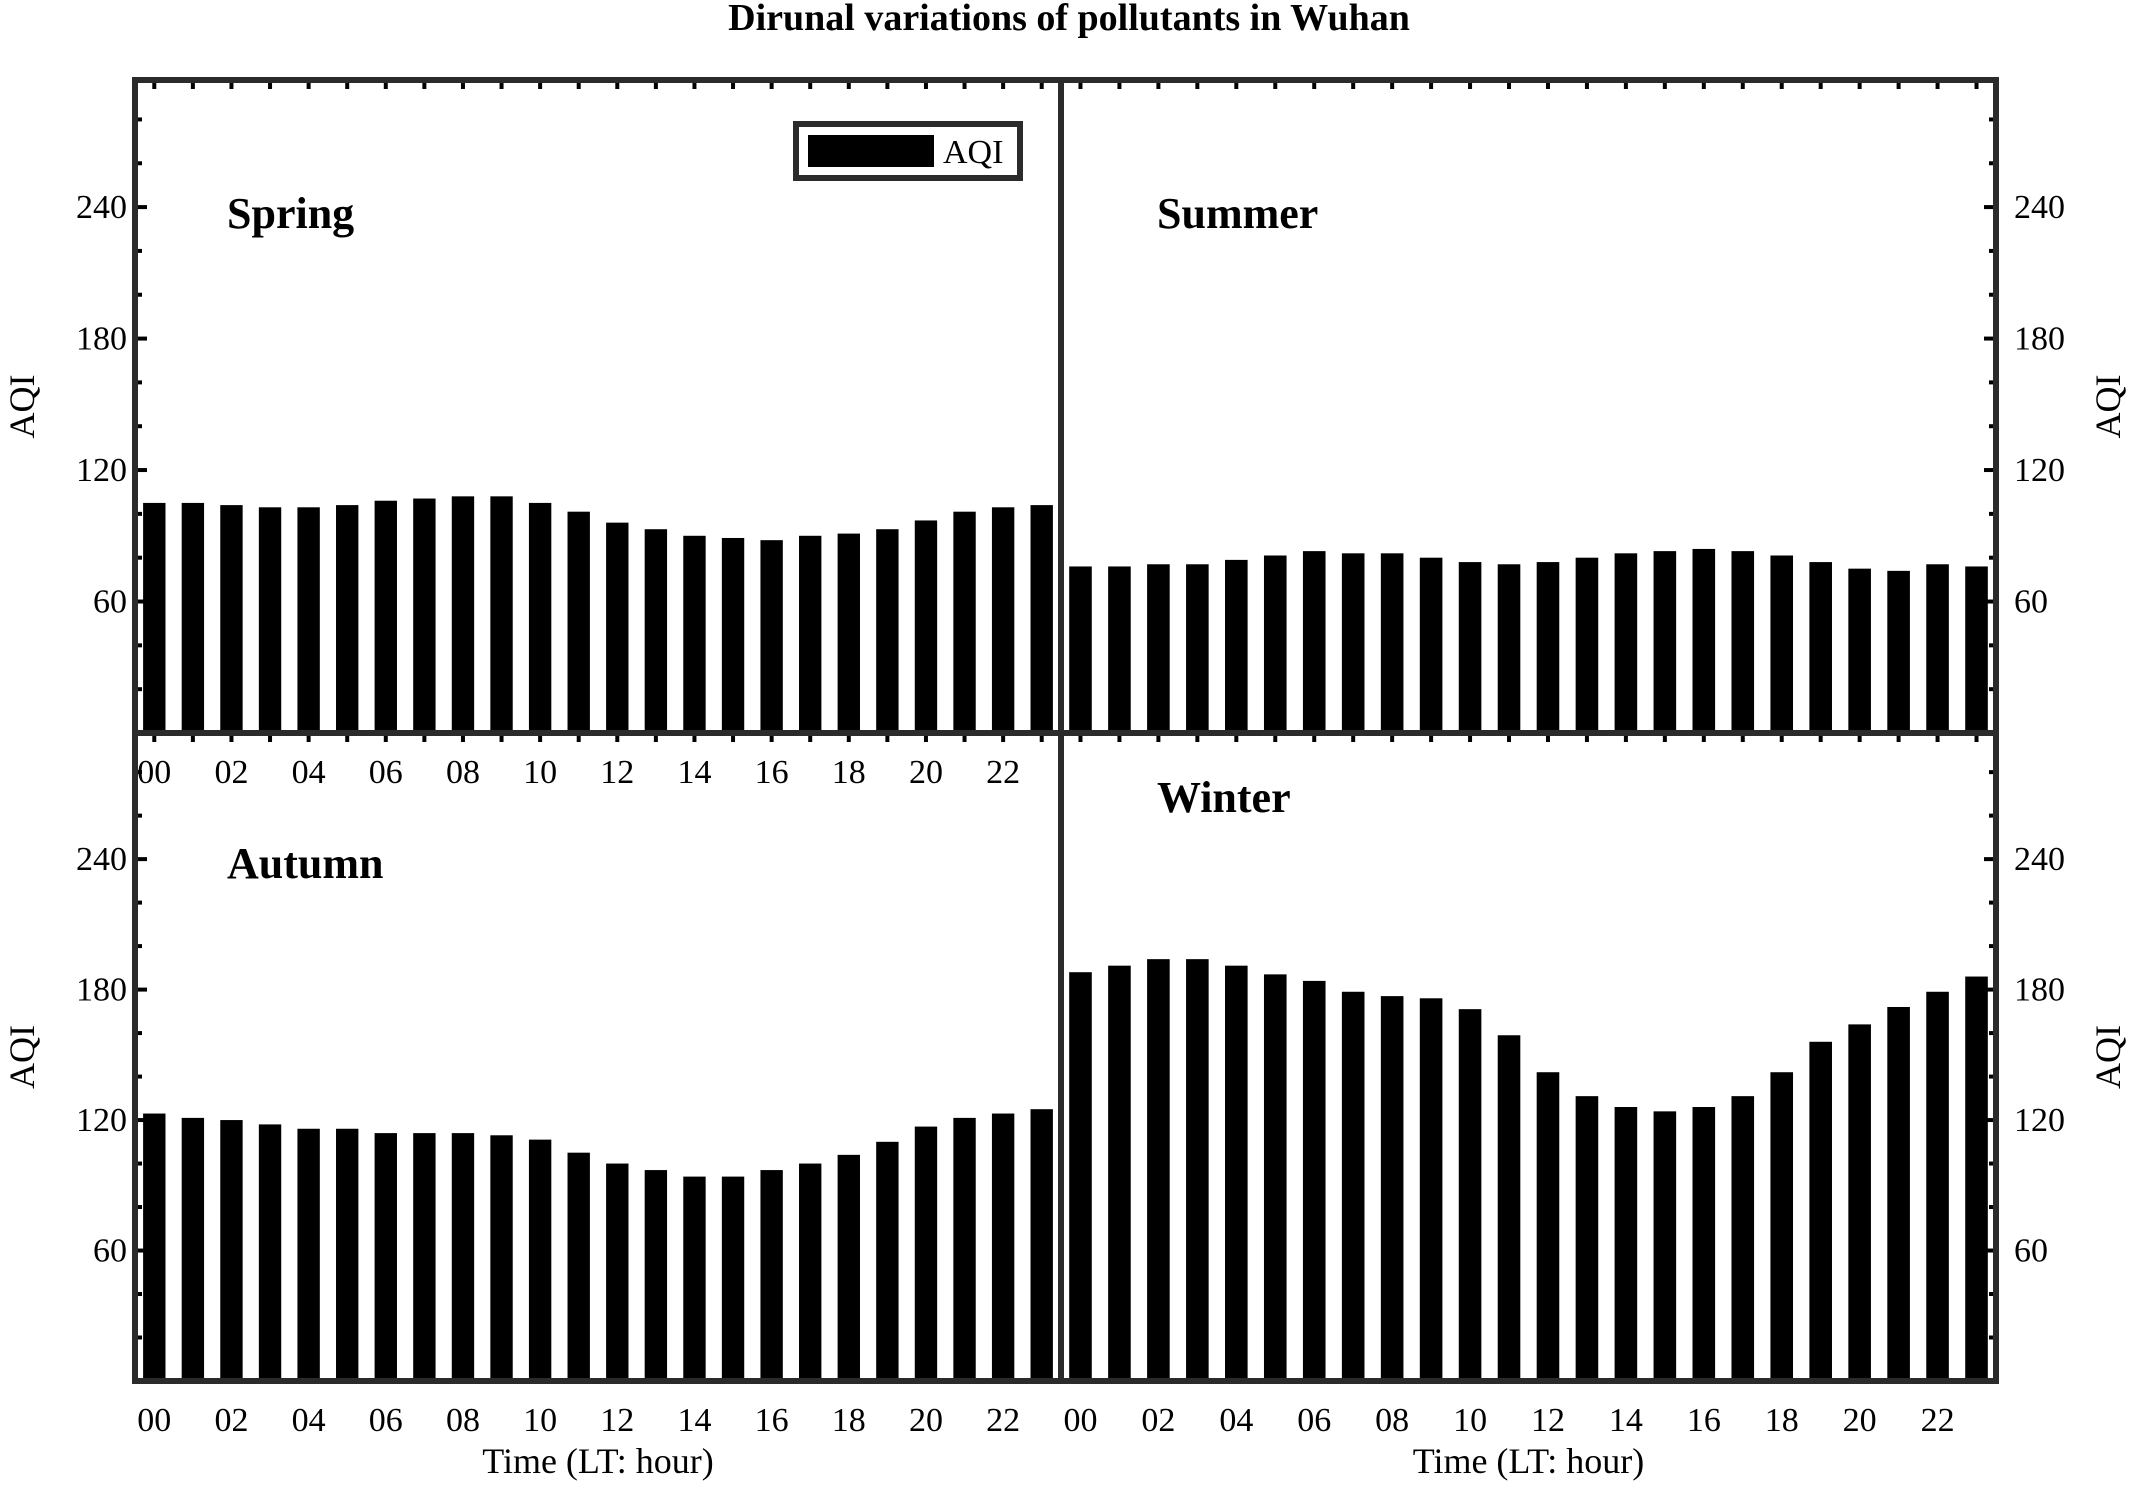 The width and height of the screenshot is (2138, 1487). I want to click on x-tick-label: 12, so click(1548, 1420).